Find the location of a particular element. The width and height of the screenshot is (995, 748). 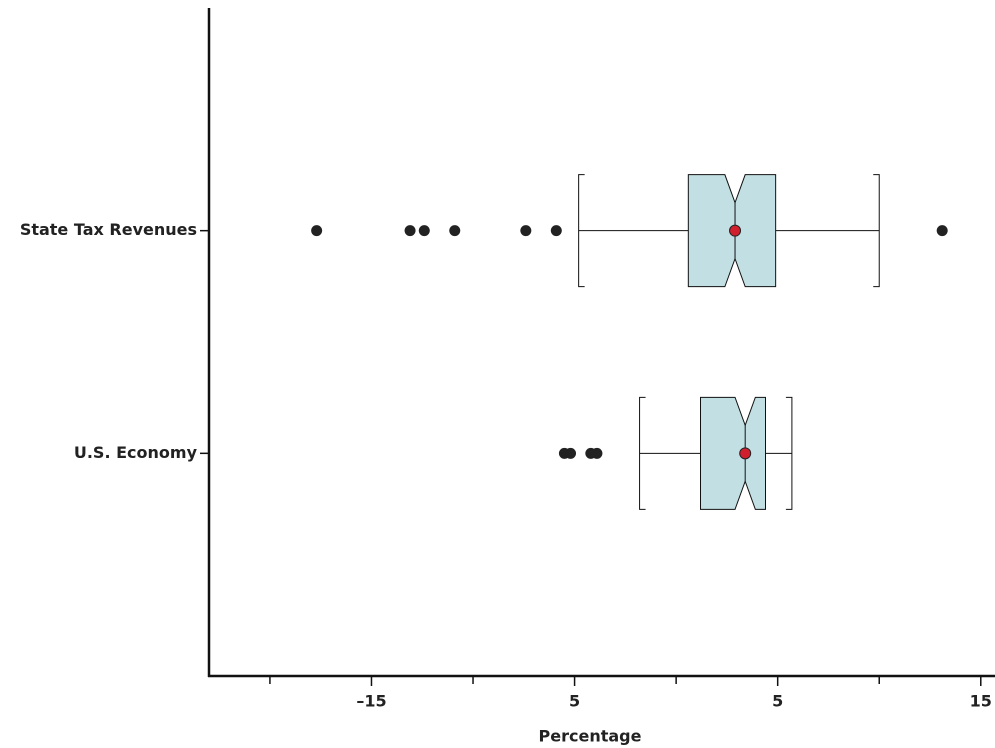

x-tick-label: –15 is located at coordinates (371, 701).